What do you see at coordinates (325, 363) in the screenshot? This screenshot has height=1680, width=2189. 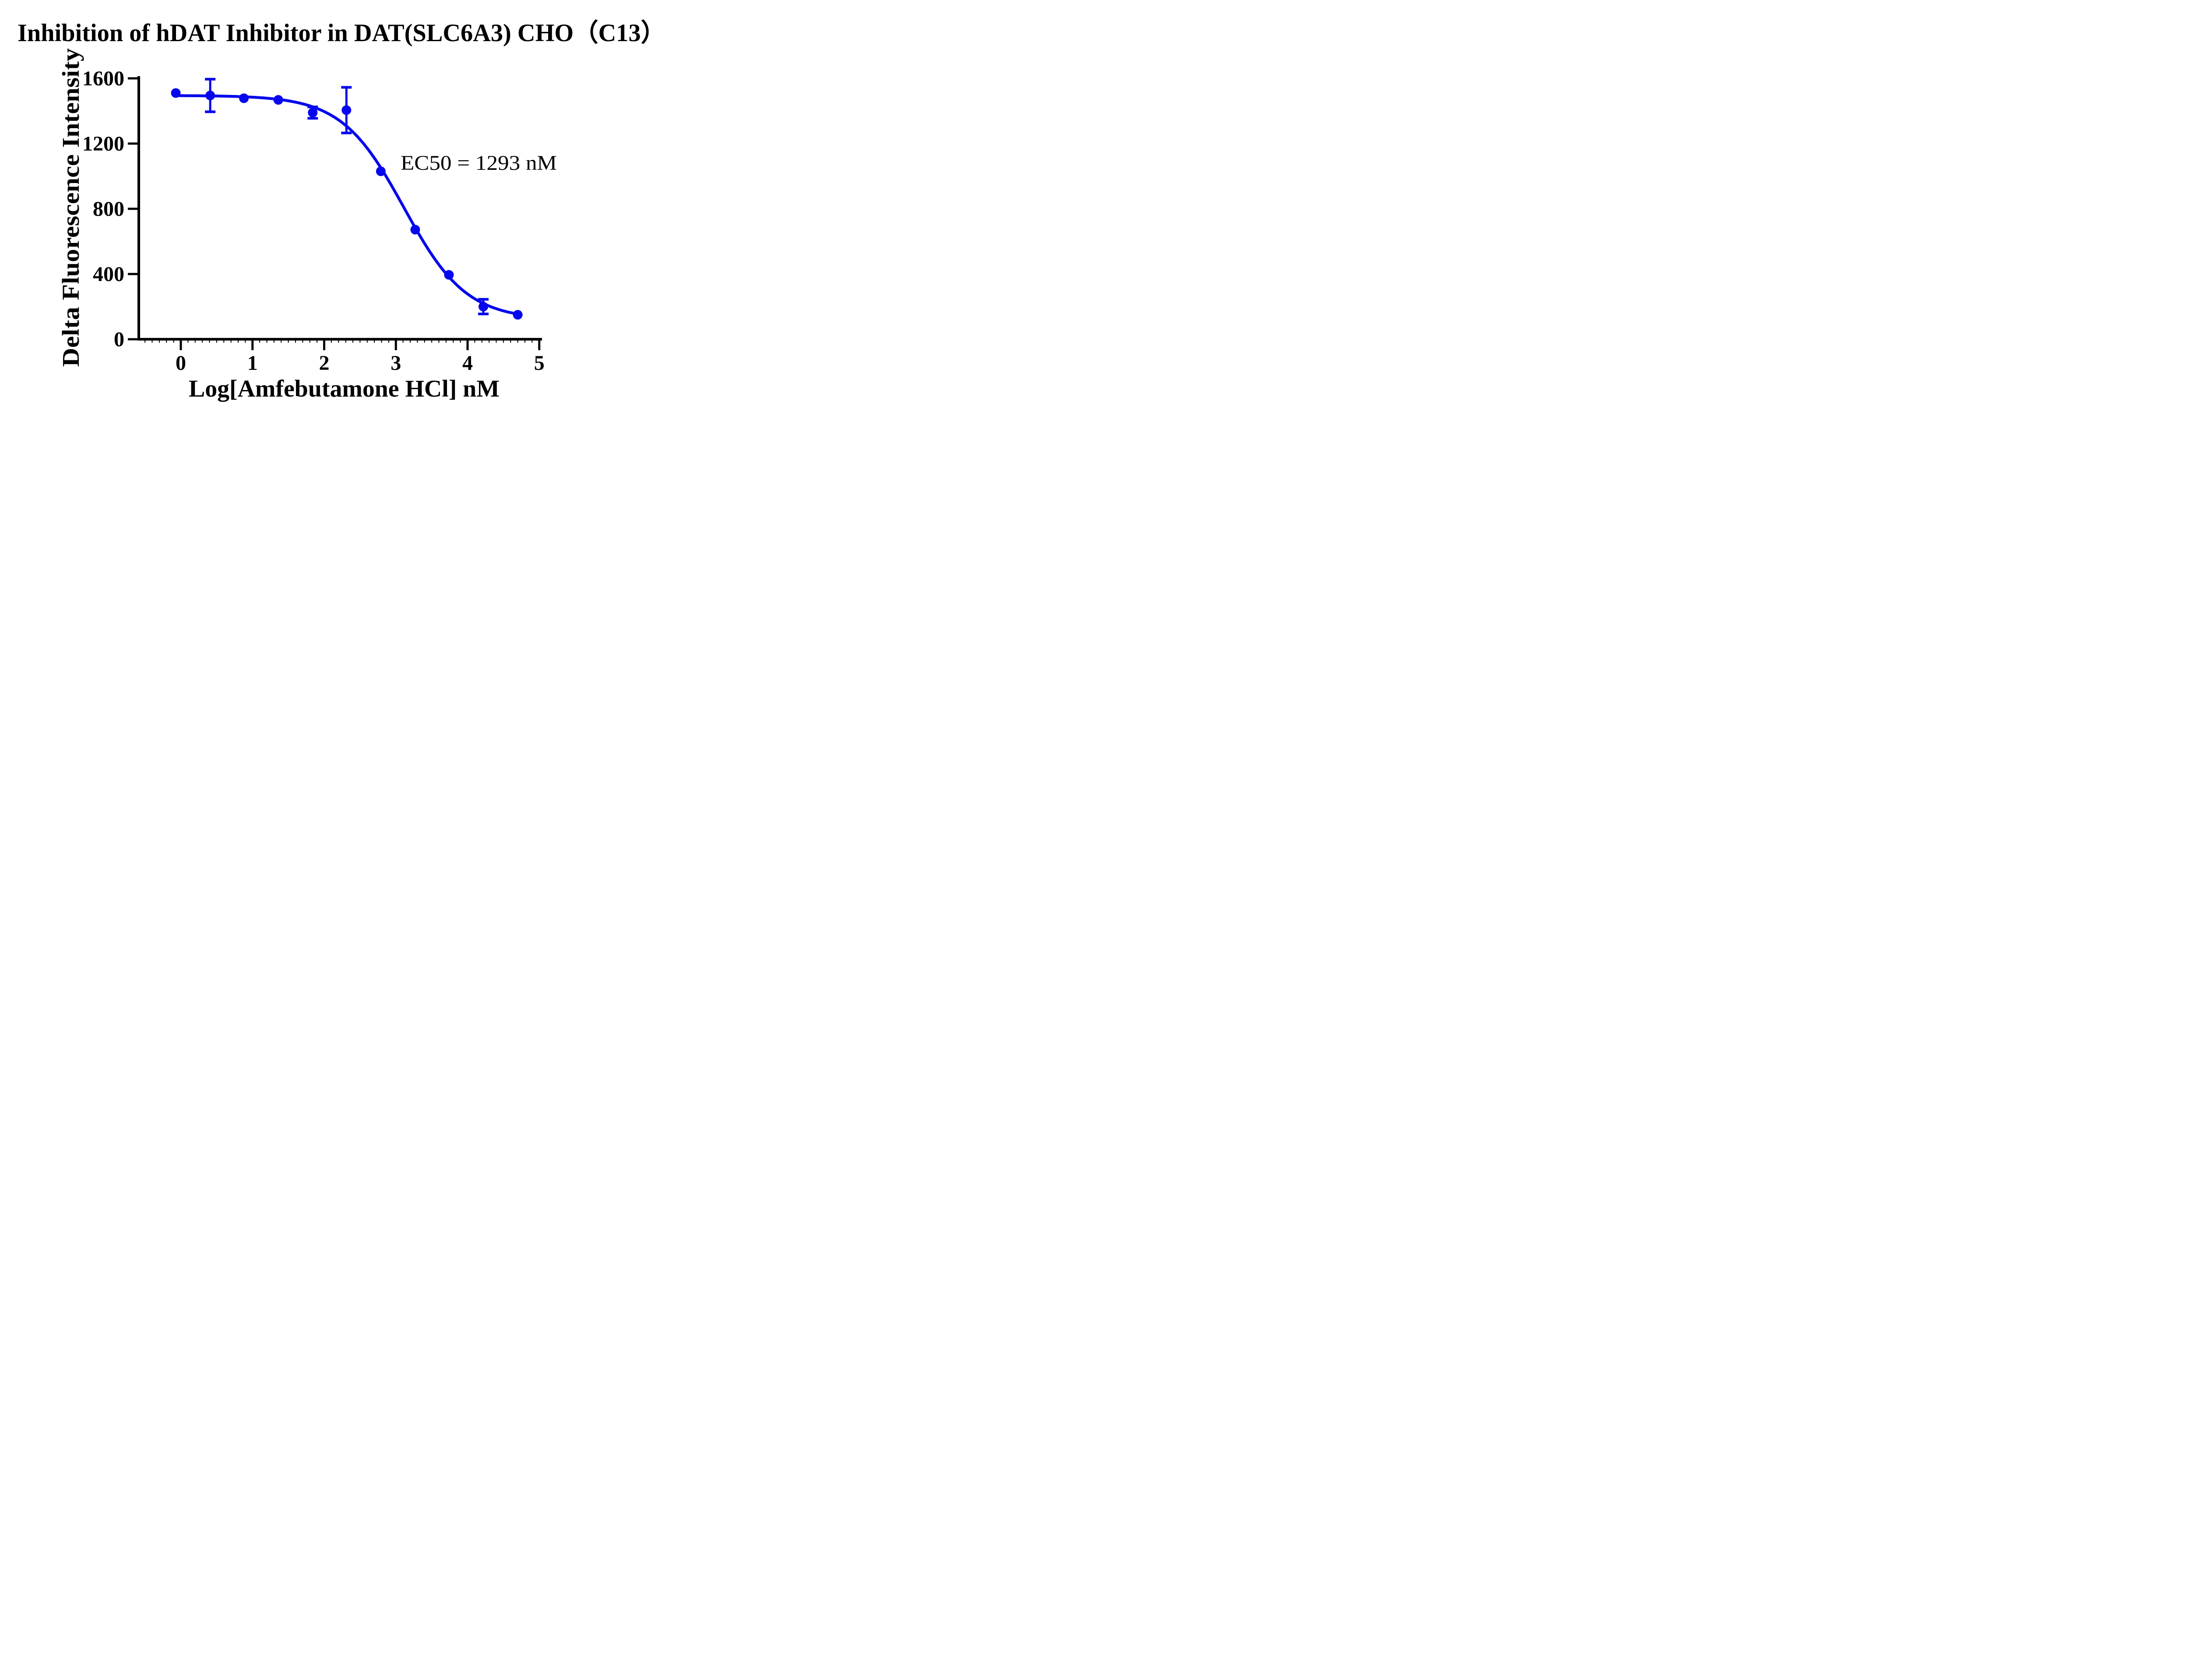 I see `x-tick-label: 2` at bounding box center [325, 363].